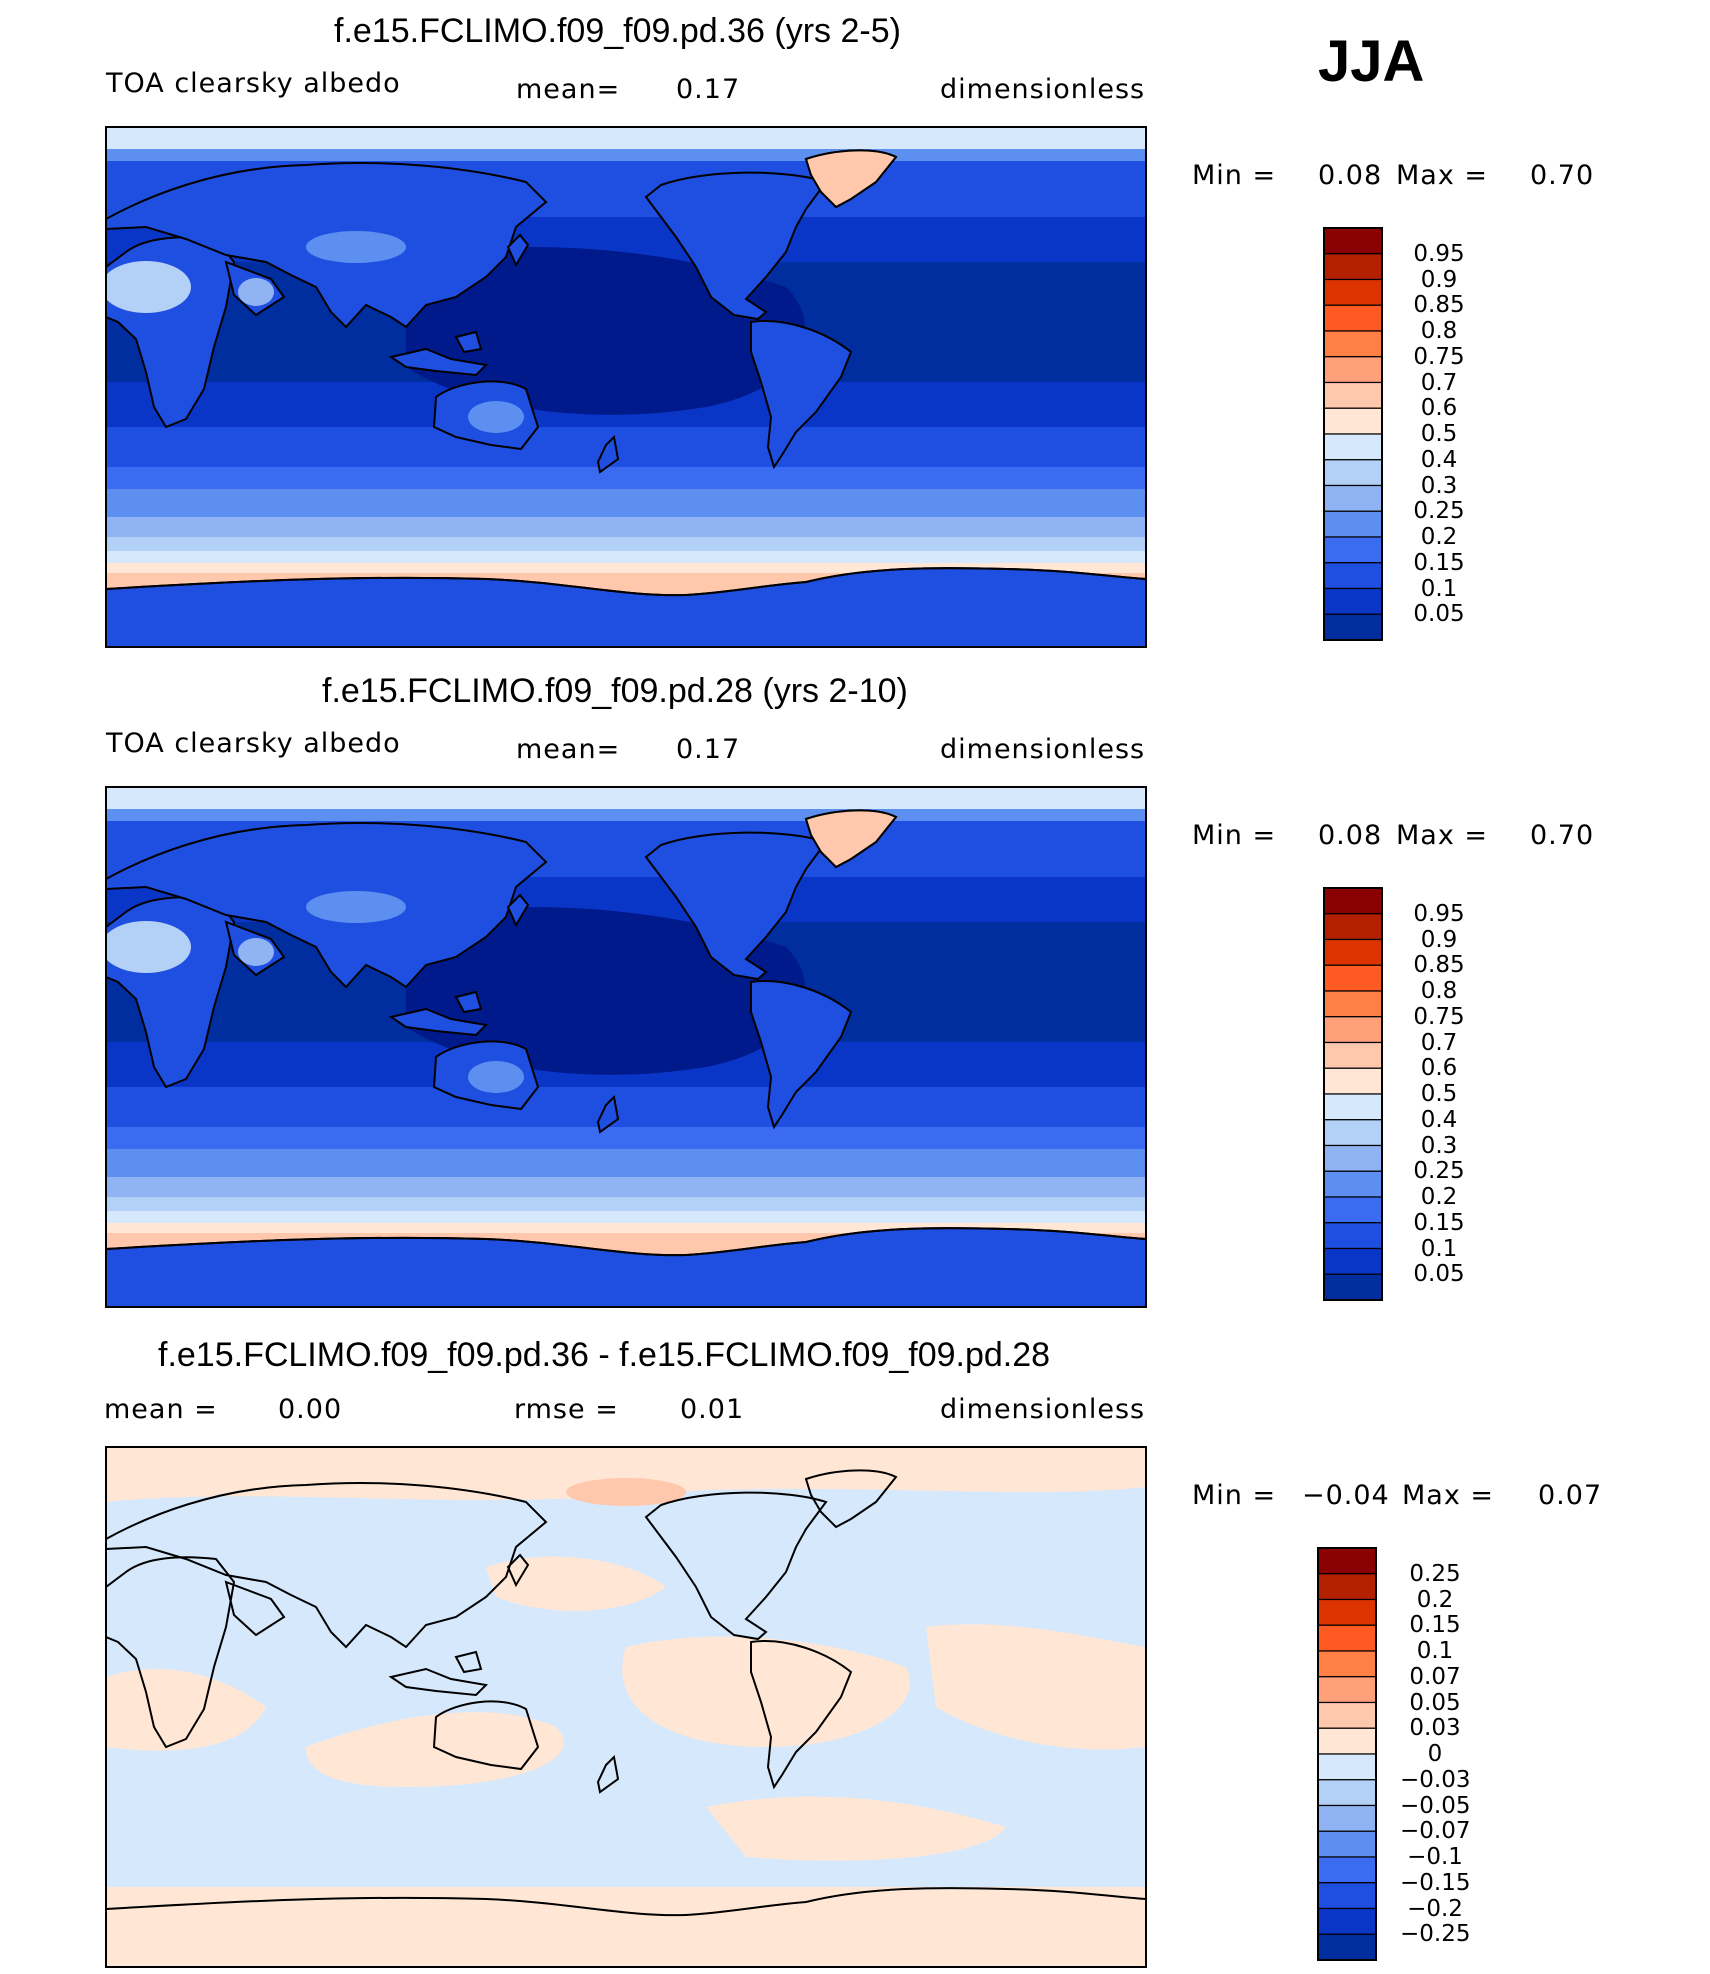  I want to click on colorbar-3-tick-label: 0.25, so click(1435, 1573).